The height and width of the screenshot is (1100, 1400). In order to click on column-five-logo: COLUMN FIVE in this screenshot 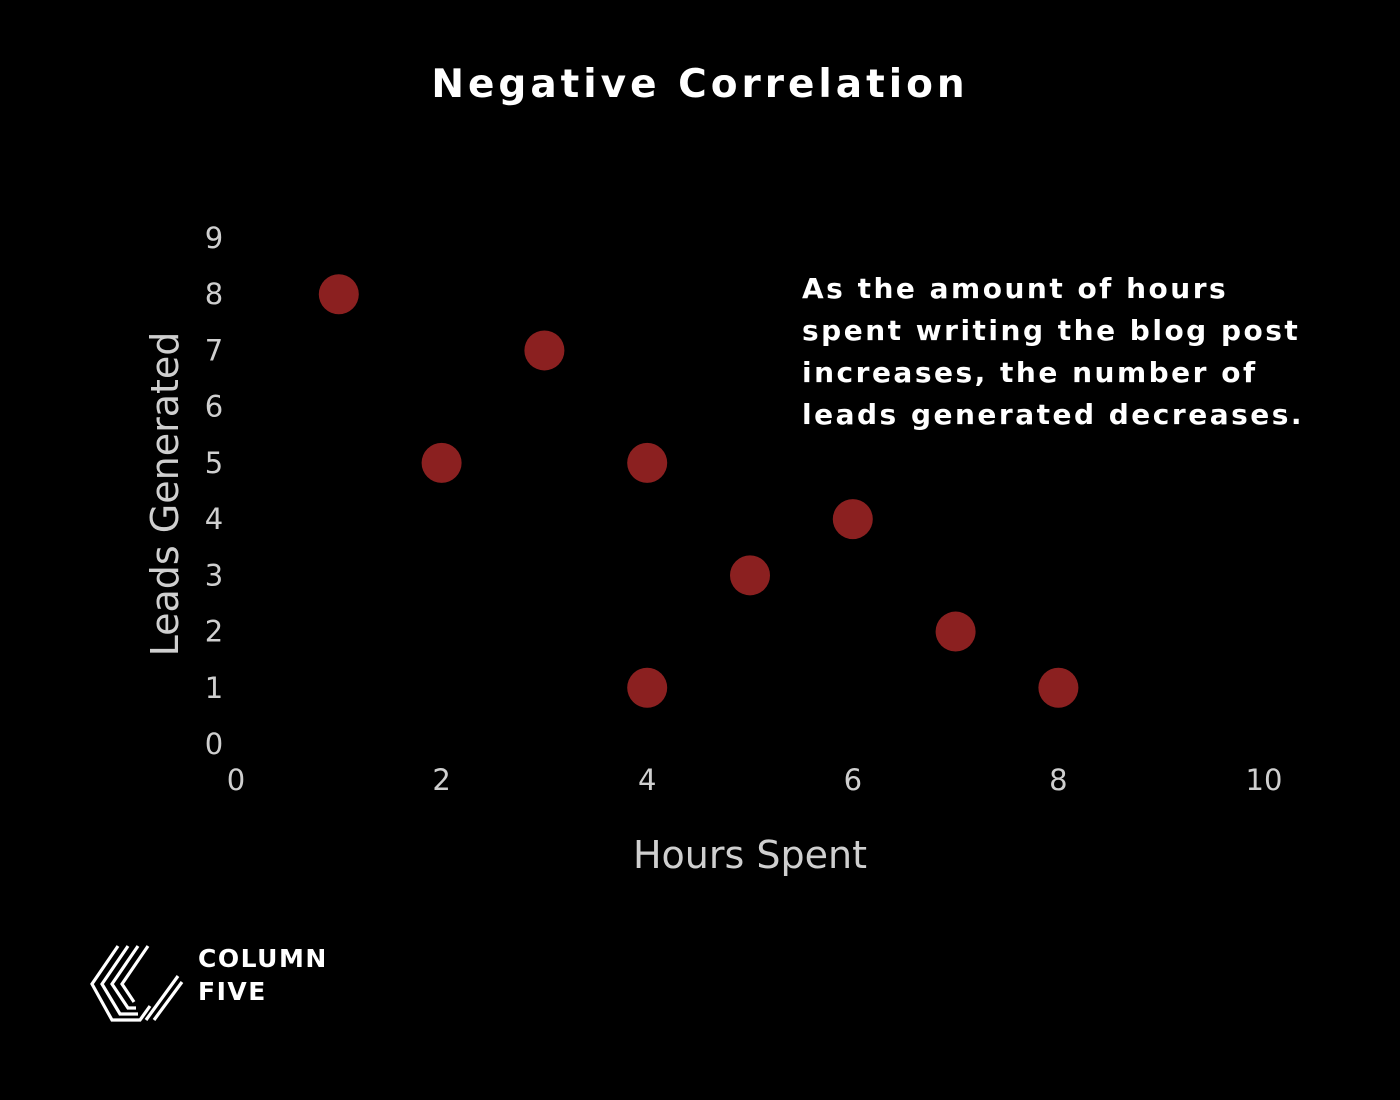, I will do `click(218, 983)`.